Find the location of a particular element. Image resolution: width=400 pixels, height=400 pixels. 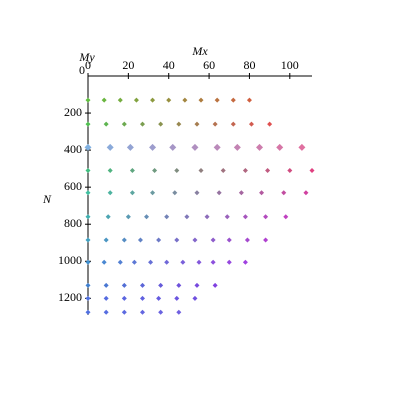

x-tick-label: 0 is located at coordinates (88, 65).